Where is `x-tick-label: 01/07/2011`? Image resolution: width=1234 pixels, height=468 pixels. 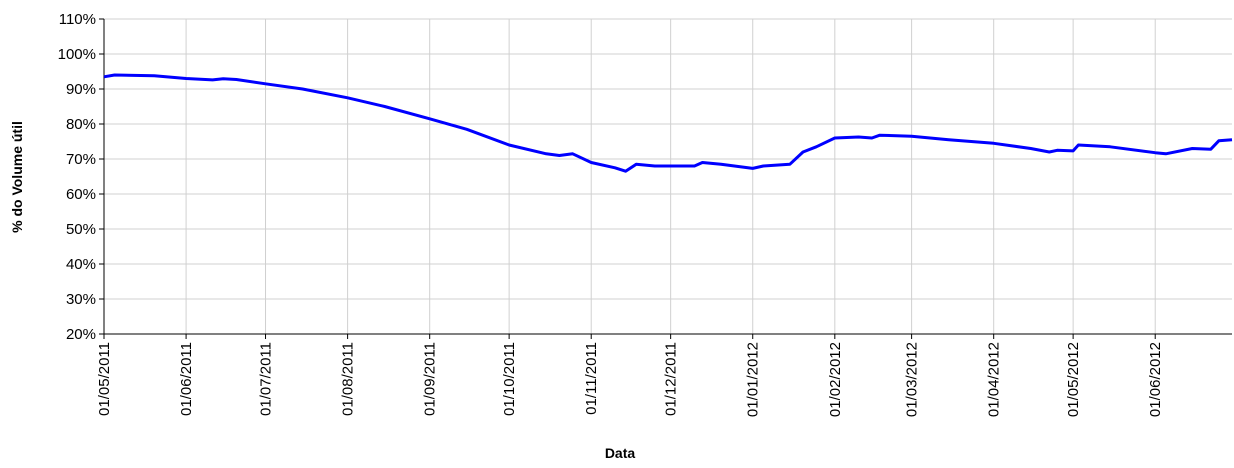 x-tick-label: 01/07/2011 is located at coordinates (266, 379).